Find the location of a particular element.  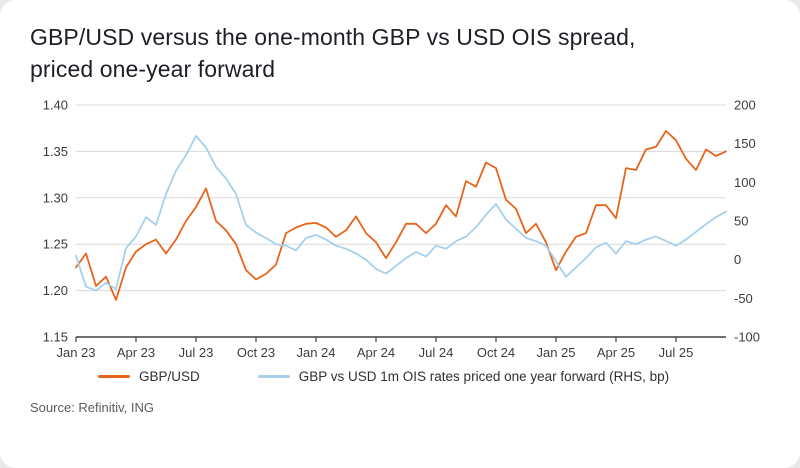

legend-item-gbpusd: GBP/USD is located at coordinates (149, 376).